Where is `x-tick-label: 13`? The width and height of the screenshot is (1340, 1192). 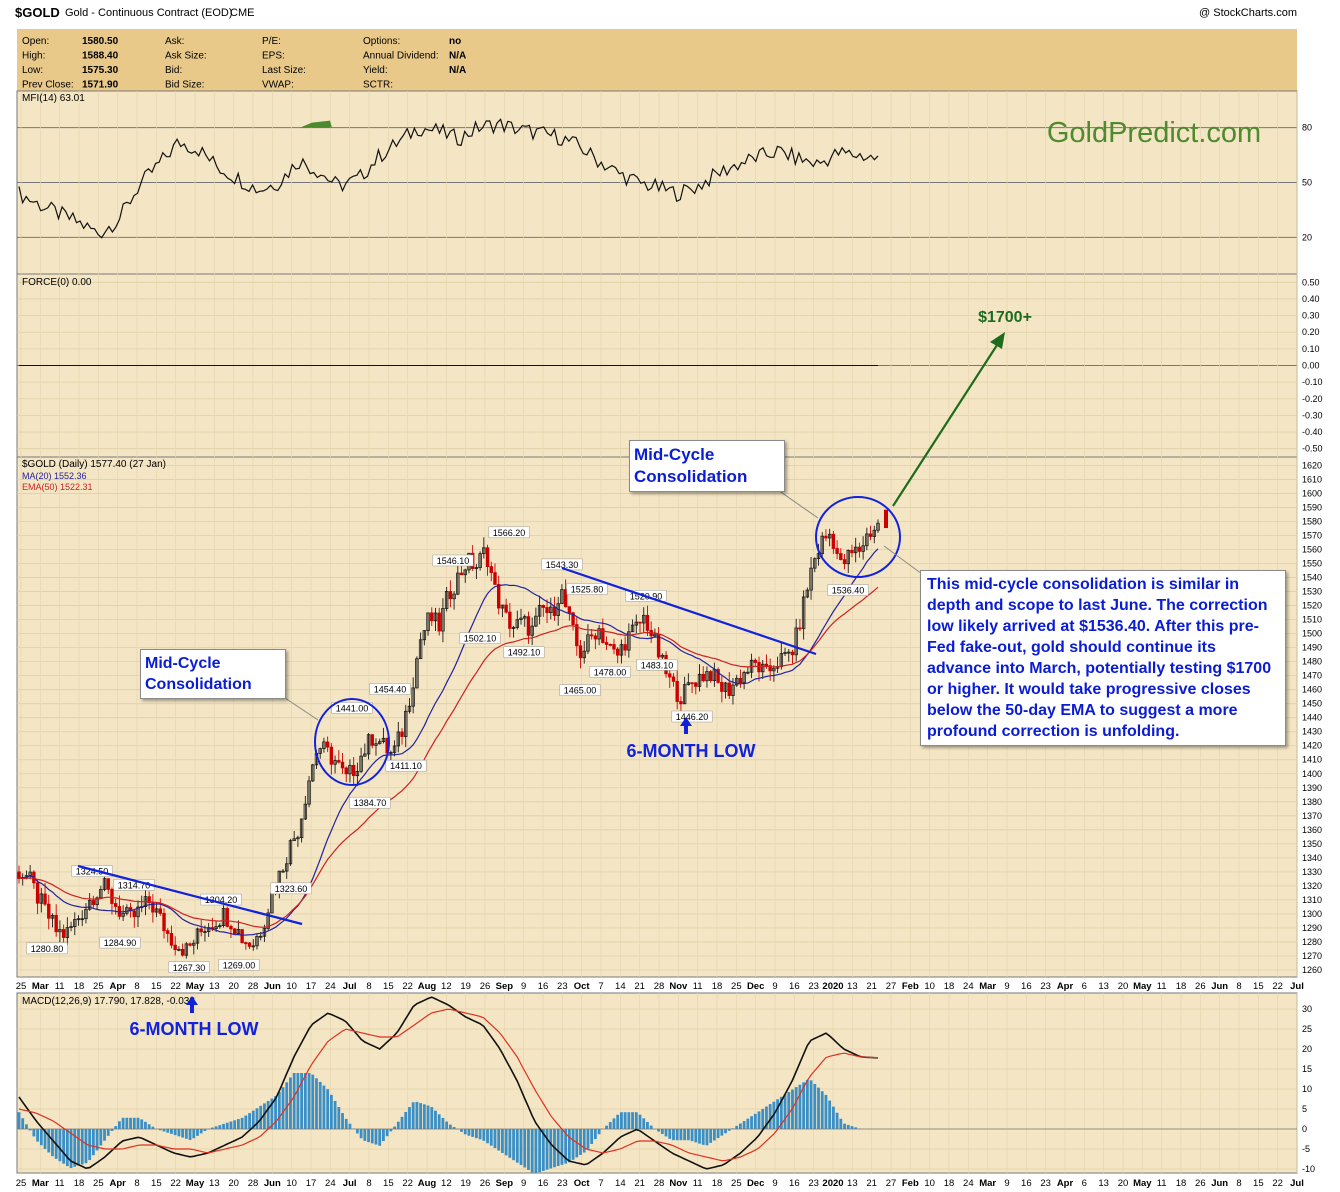
x-tick-label: 13 is located at coordinates (852, 1183).